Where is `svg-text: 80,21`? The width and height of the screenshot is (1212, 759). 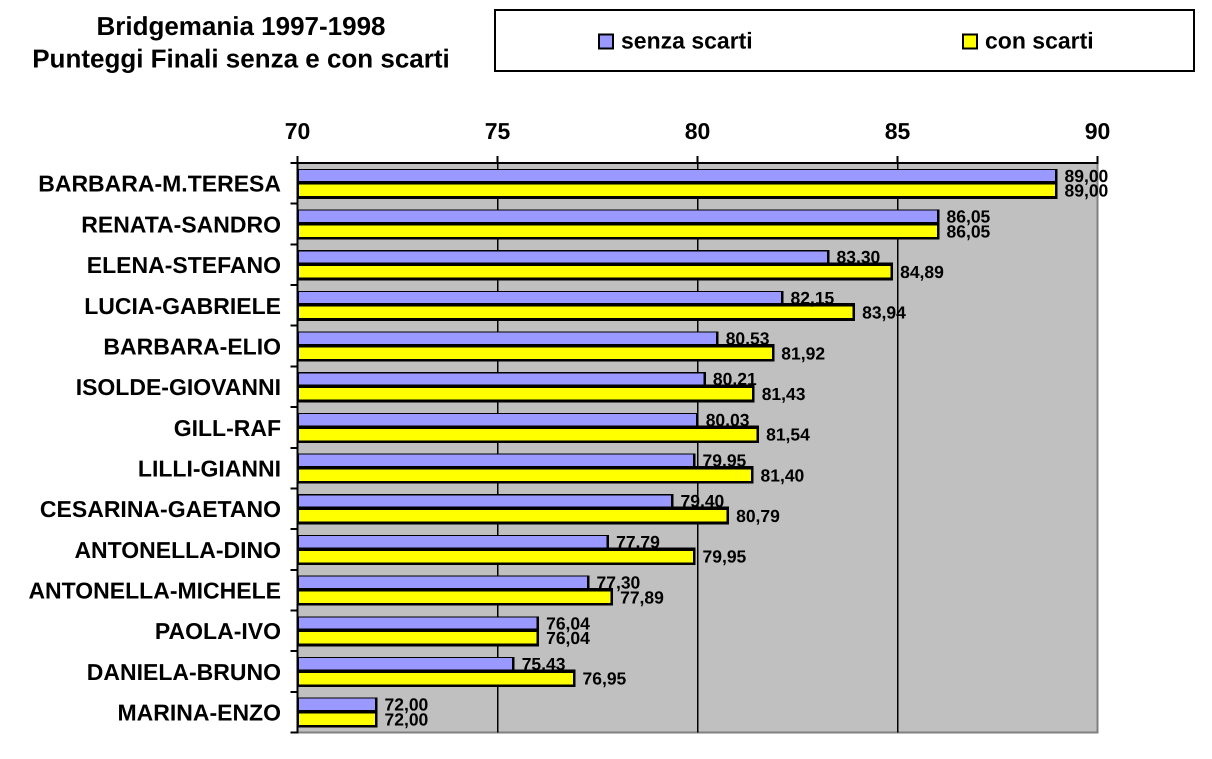 svg-text: 80,21 is located at coordinates (735, 379).